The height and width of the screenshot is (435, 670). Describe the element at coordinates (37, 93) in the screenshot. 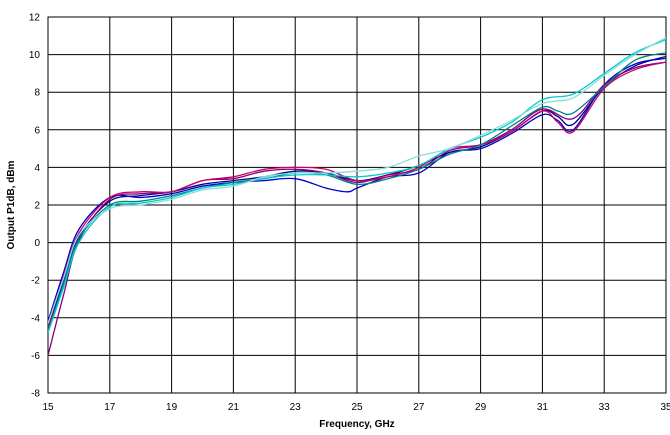

I see `y-tick-label: 8` at that location.